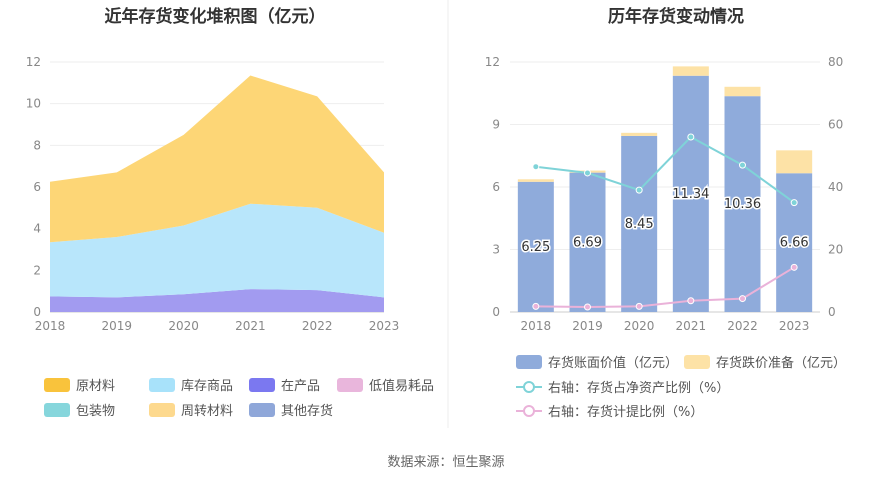 Image resolution: width=893 pixels, height=481 pixels. Describe the element at coordinates (207, 386) in the screenshot. I see `left-legend-label: 库存商品` at that location.